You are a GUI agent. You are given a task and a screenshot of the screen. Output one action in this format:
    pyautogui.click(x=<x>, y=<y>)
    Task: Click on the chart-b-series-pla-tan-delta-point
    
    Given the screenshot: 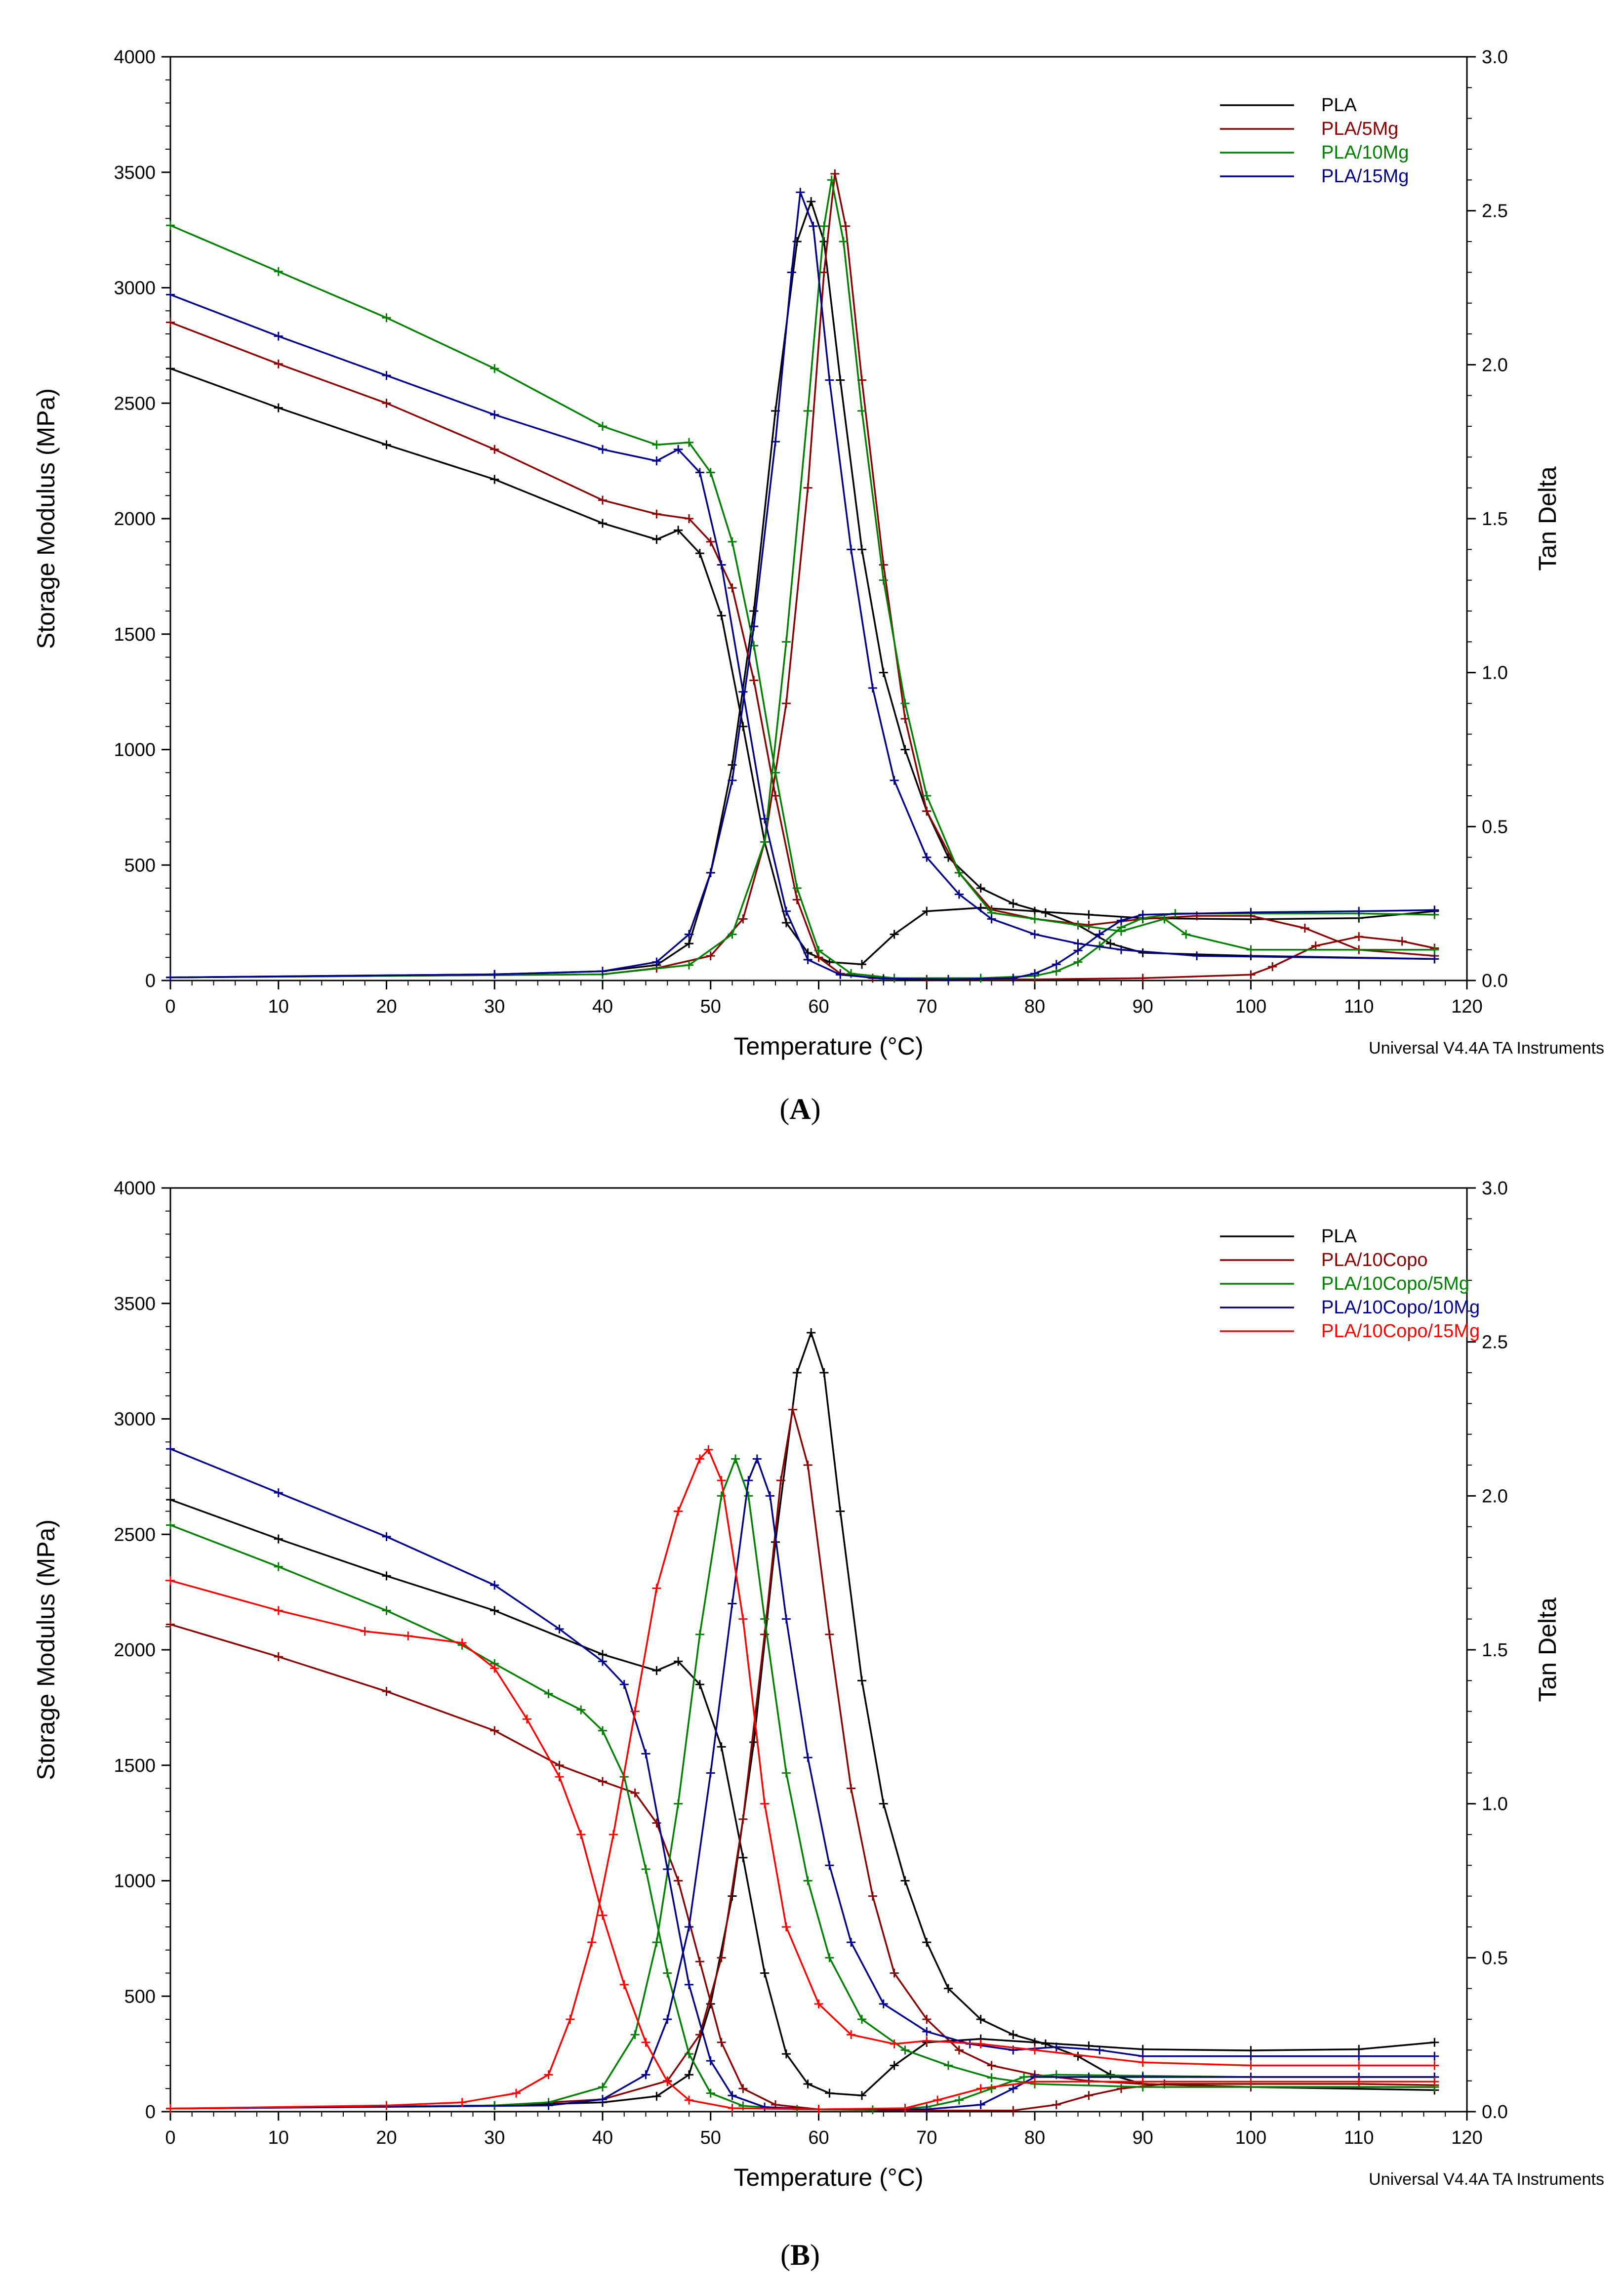 What is the action you would take?
    pyautogui.click(x=883, y=1804)
    